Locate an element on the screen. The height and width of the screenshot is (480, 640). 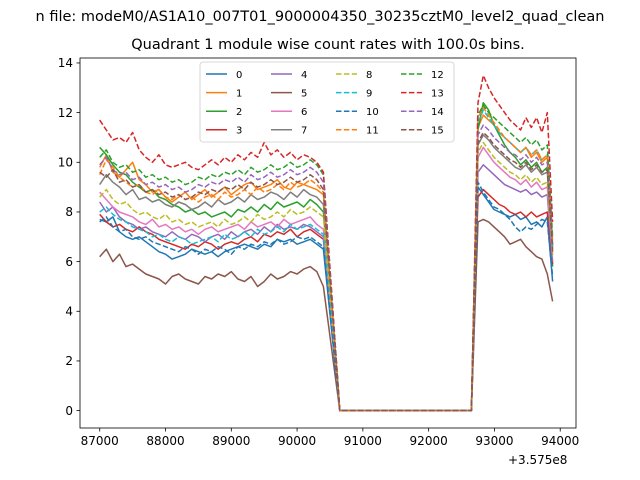
x-tick-label: 87000 is located at coordinates (100, 441).